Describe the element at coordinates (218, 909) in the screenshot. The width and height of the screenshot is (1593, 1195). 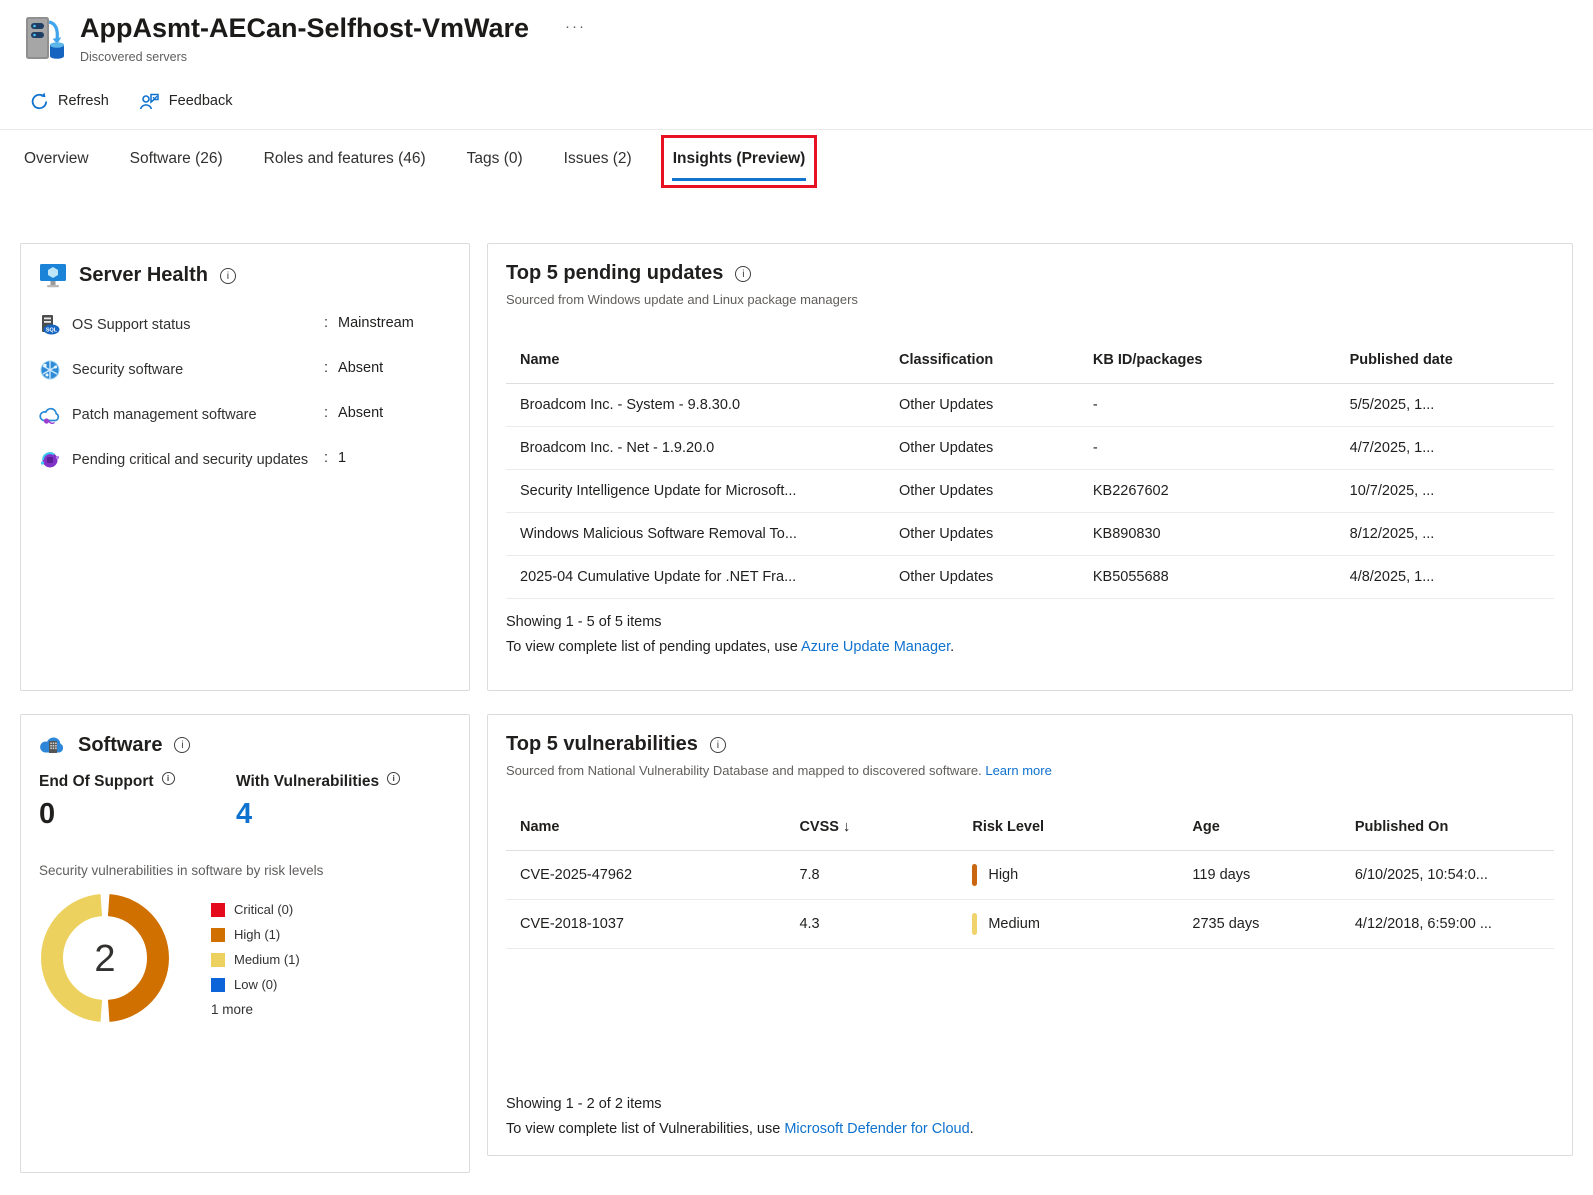
I see `critical-swatch` at that location.